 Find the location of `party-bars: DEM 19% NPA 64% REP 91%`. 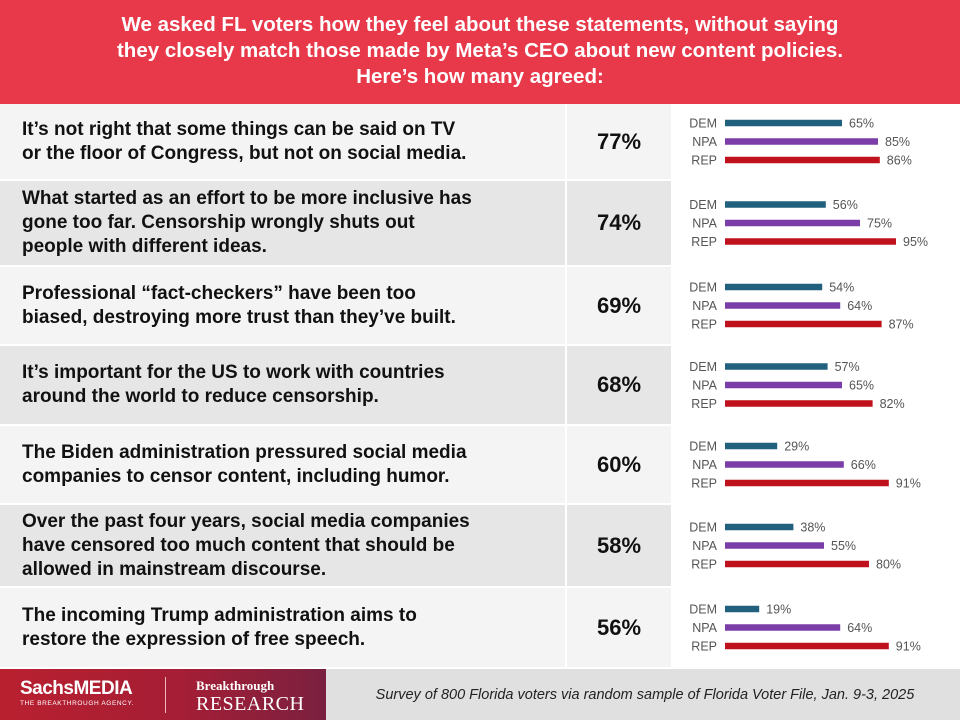

party-bars: DEM 19% NPA 64% REP 91% is located at coordinates (816, 627).